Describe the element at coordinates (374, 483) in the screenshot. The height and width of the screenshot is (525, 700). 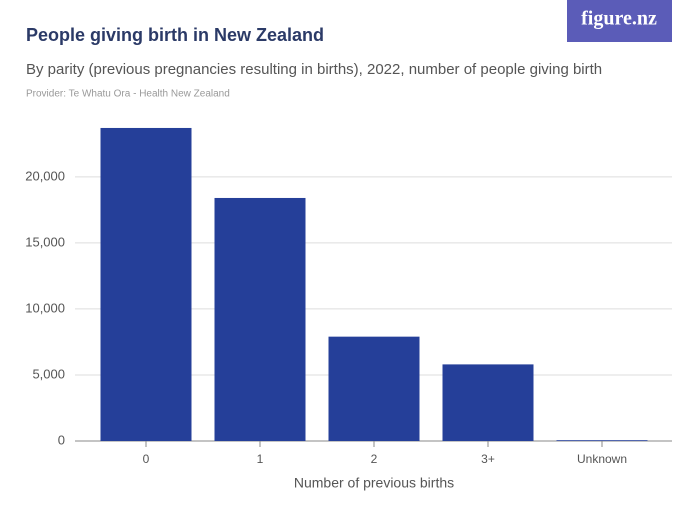
I see `x-axis-title: Number of previous births` at that location.